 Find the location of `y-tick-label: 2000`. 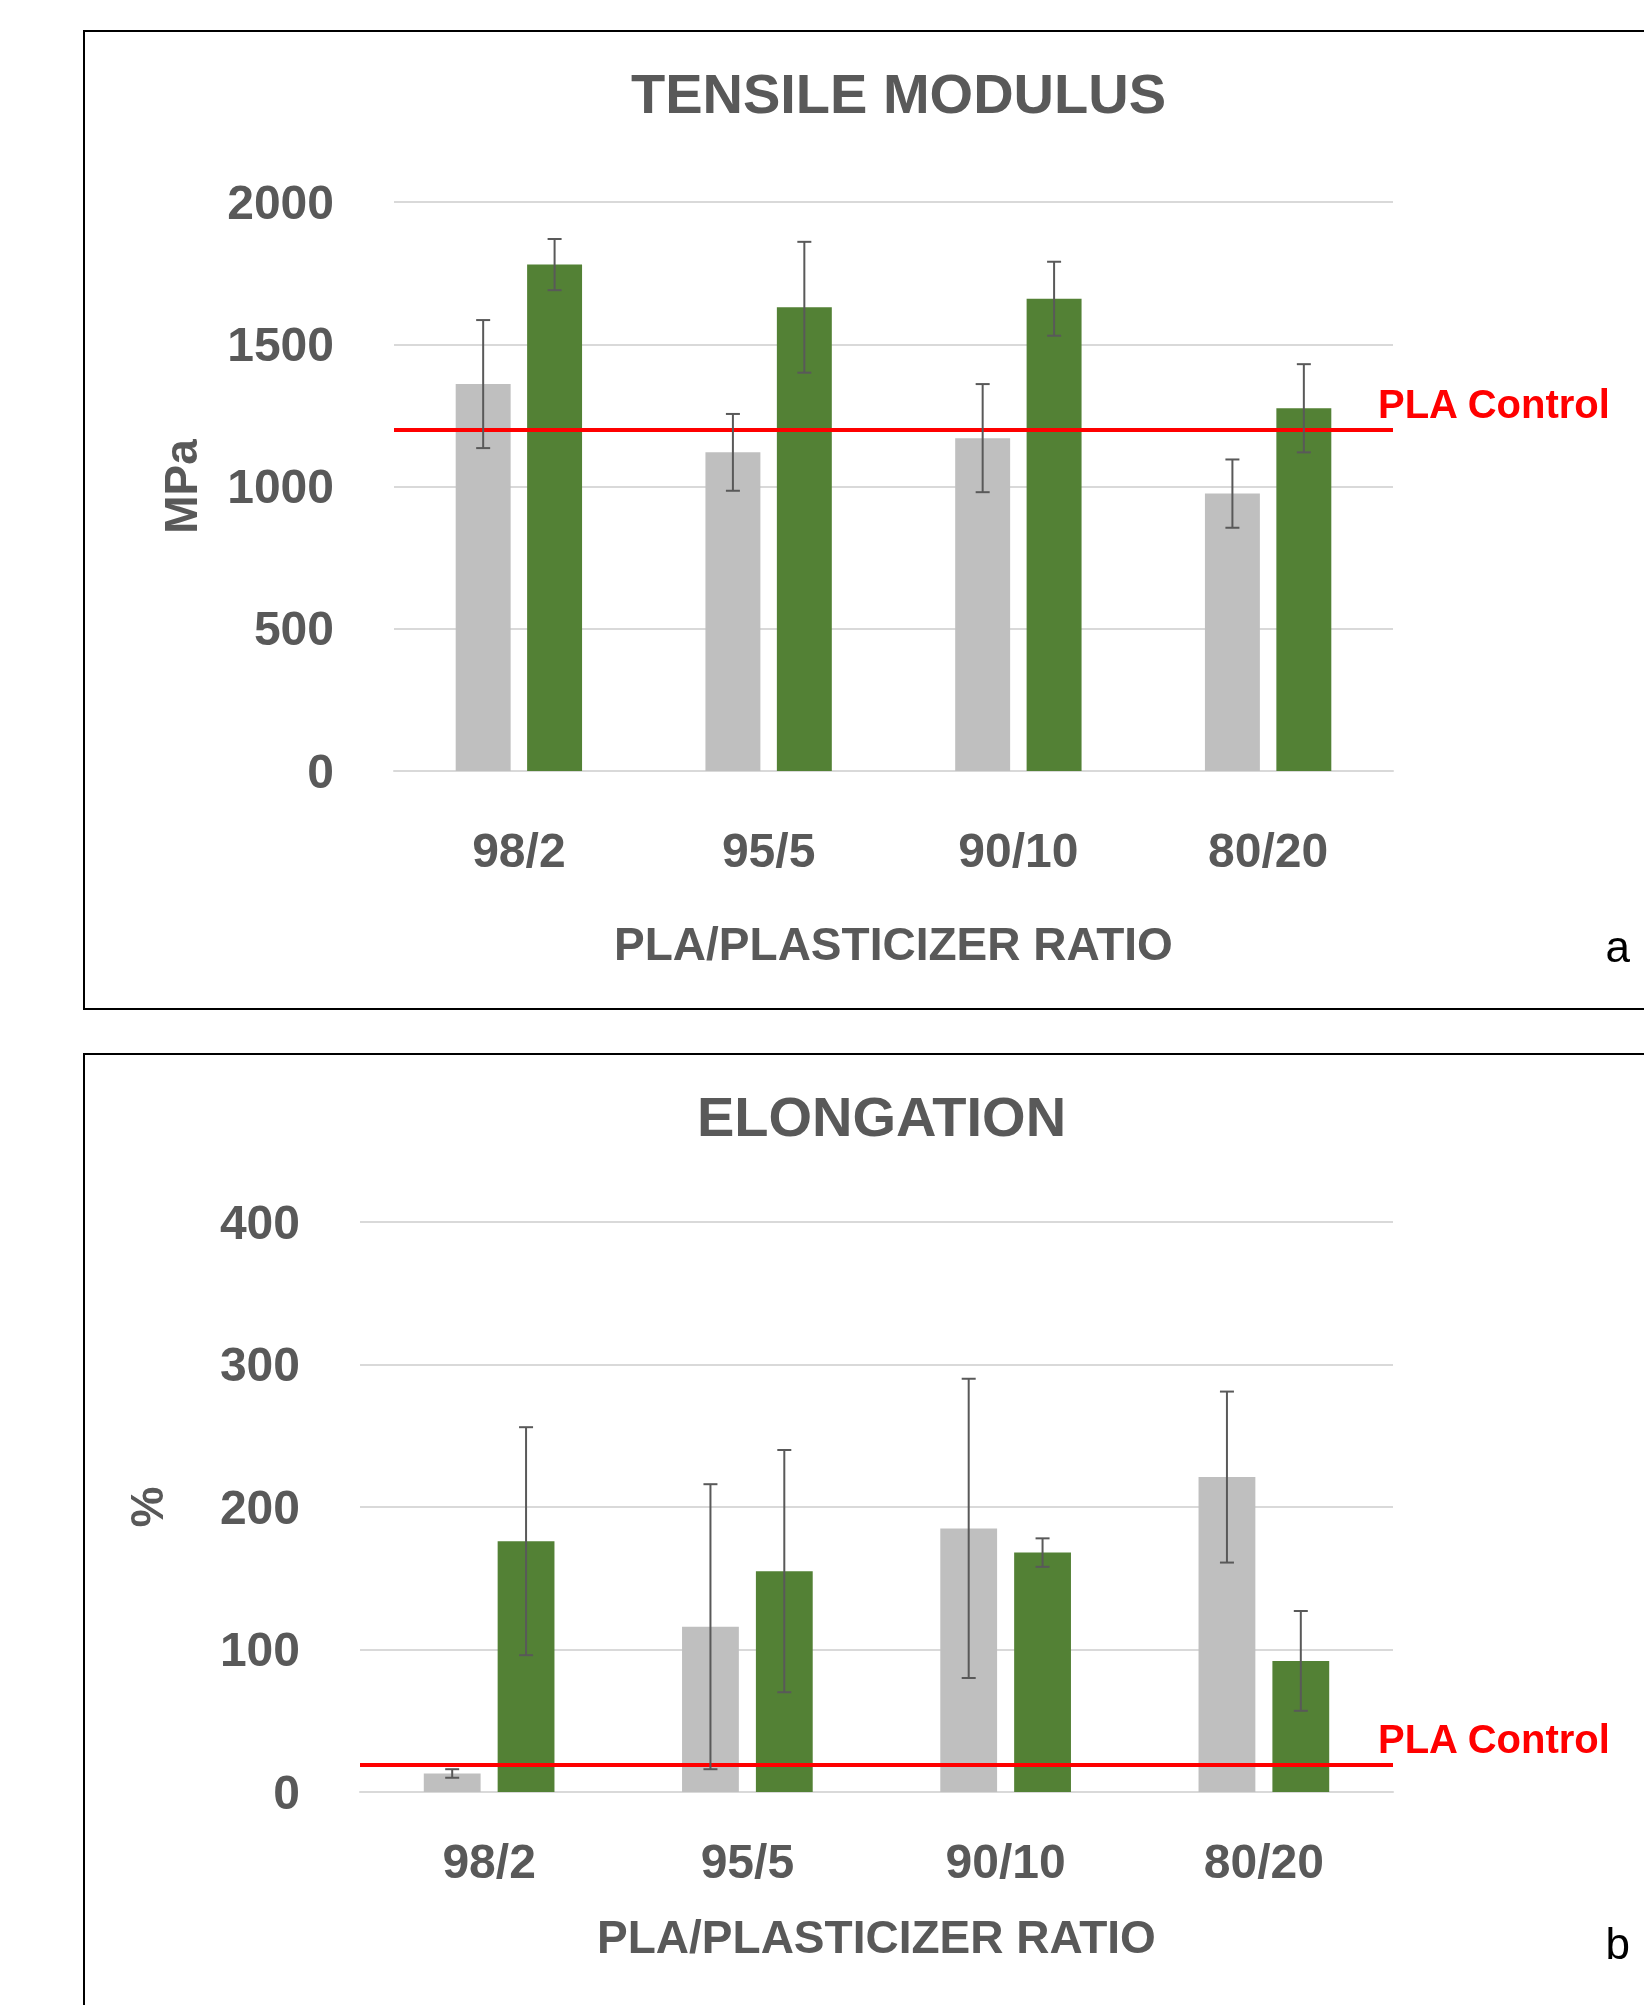

y-tick-label: 2000 is located at coordinates (280, 202).